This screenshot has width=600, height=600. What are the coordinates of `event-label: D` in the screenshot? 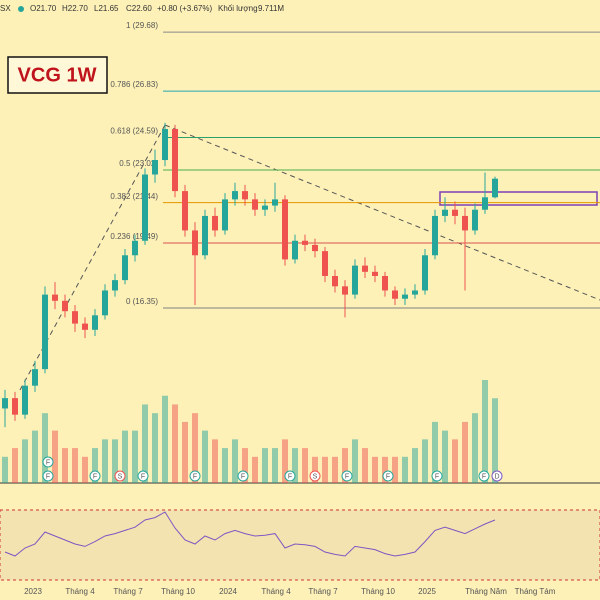 It's located at (496, 476).